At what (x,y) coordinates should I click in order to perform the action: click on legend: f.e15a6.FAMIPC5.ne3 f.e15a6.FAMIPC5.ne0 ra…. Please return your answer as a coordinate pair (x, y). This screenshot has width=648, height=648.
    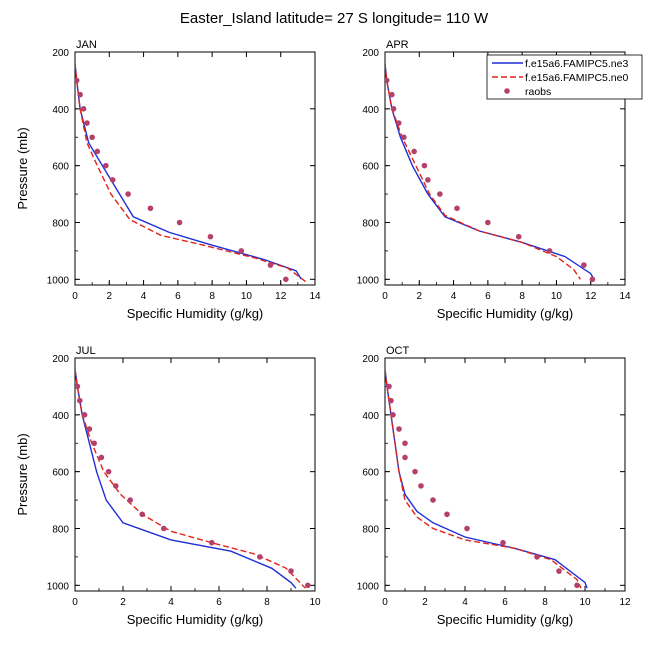
    Looking at the image, I should click on (564, 77).